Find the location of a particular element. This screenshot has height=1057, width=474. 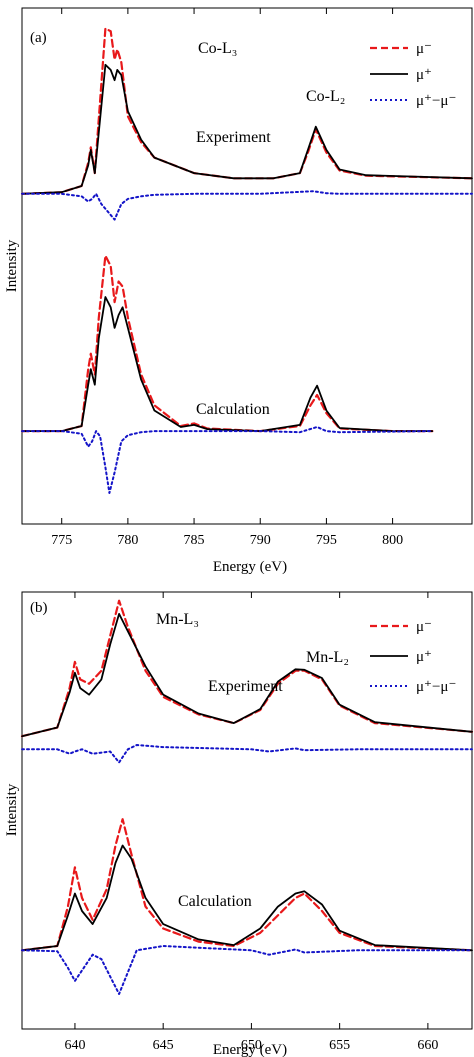

edge-label-mn-l3: Mn-L₃ is located at coordinates (177, 619).